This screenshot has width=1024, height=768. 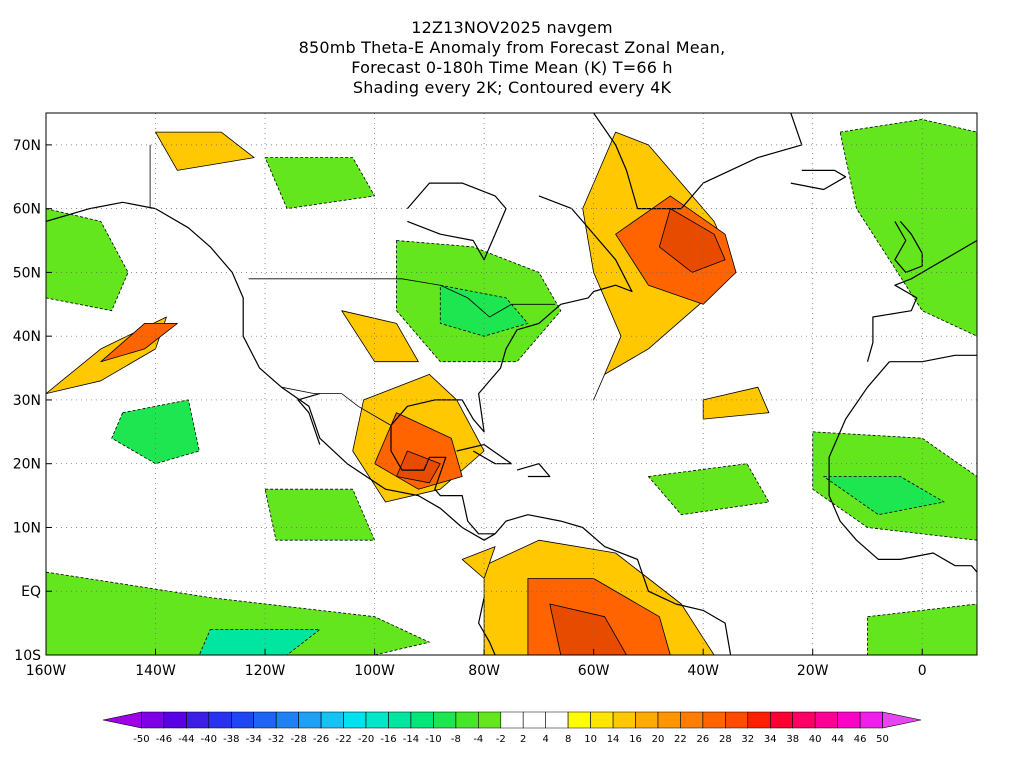 What do you see at coordinates (613, 739) in the screenshot?
I see `colorbar-label: 14` at bounding box center [613, 739].